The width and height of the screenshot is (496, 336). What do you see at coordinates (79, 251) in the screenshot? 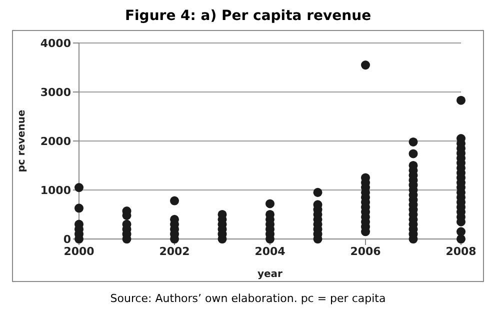
I see `x-tick-label: 2000` at bounding box center [79, 251].